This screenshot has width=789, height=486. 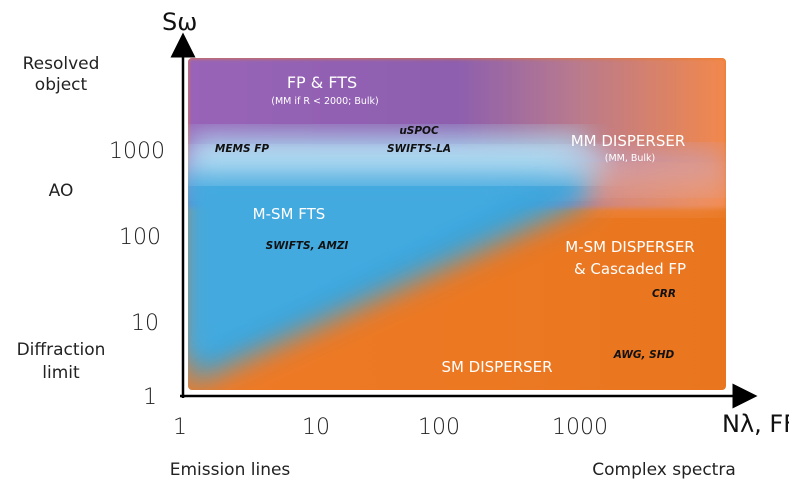 What do you see at coordinates (61, 373) in the screenshot?
I see `label-diffraction-limit-line2: limit` at bounding box center [61, 373].